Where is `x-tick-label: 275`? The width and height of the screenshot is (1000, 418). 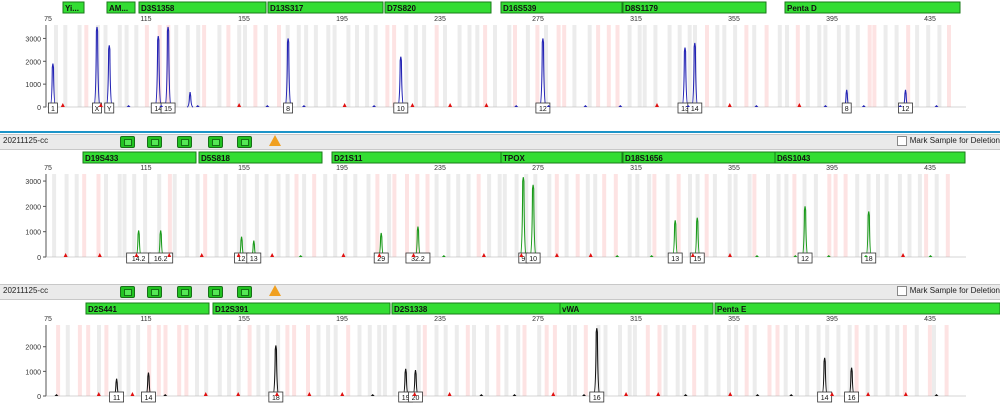
x-tick-label: 275 is located at coordinates (538, 319).